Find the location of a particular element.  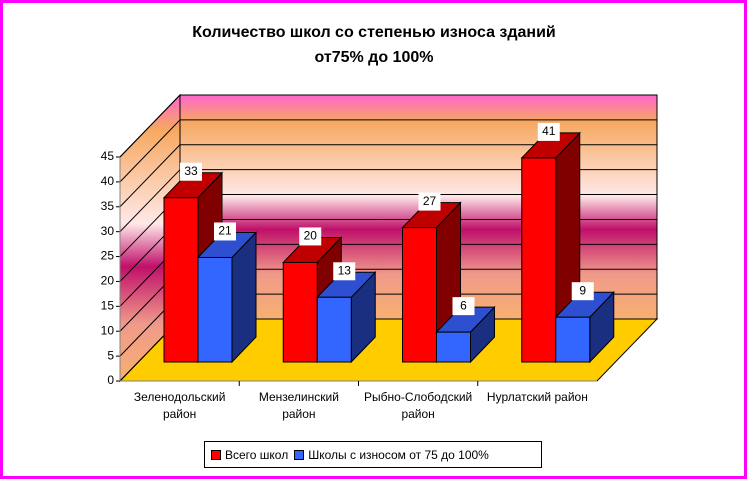

y-tick-label: 20 is located at coordinates (108, 281).